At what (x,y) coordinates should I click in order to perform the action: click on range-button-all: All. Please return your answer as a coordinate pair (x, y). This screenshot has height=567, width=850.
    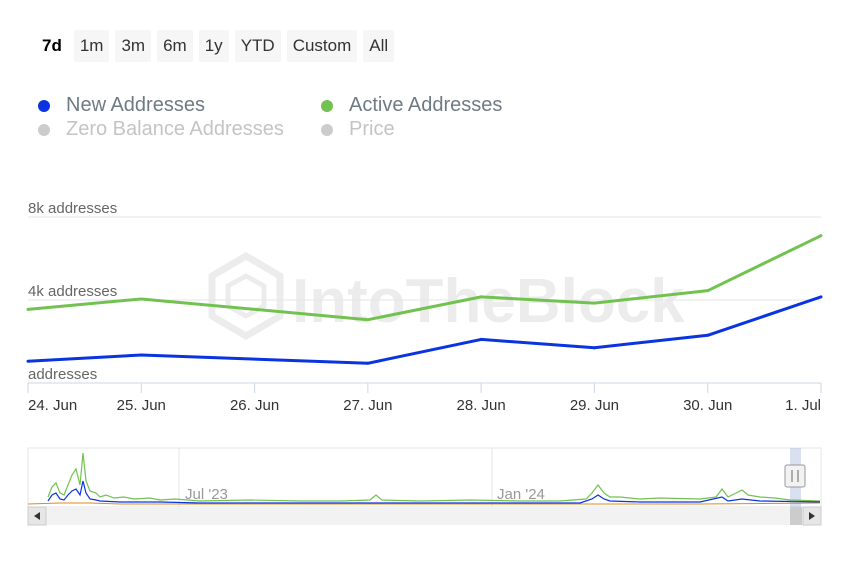
    Looking at the image, I should click on (379, 46).